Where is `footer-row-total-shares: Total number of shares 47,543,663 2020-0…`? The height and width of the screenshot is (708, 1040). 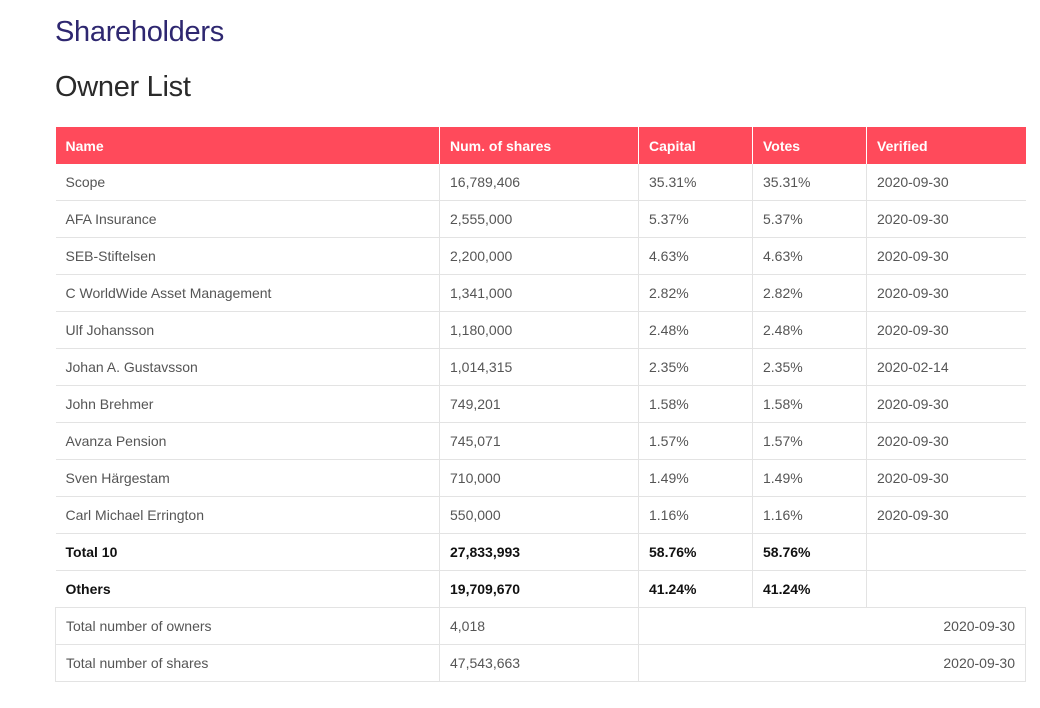 footer-row-total-shares: Total number of shares 47,543,663 2020-0… is located at coordinates (540, 663).